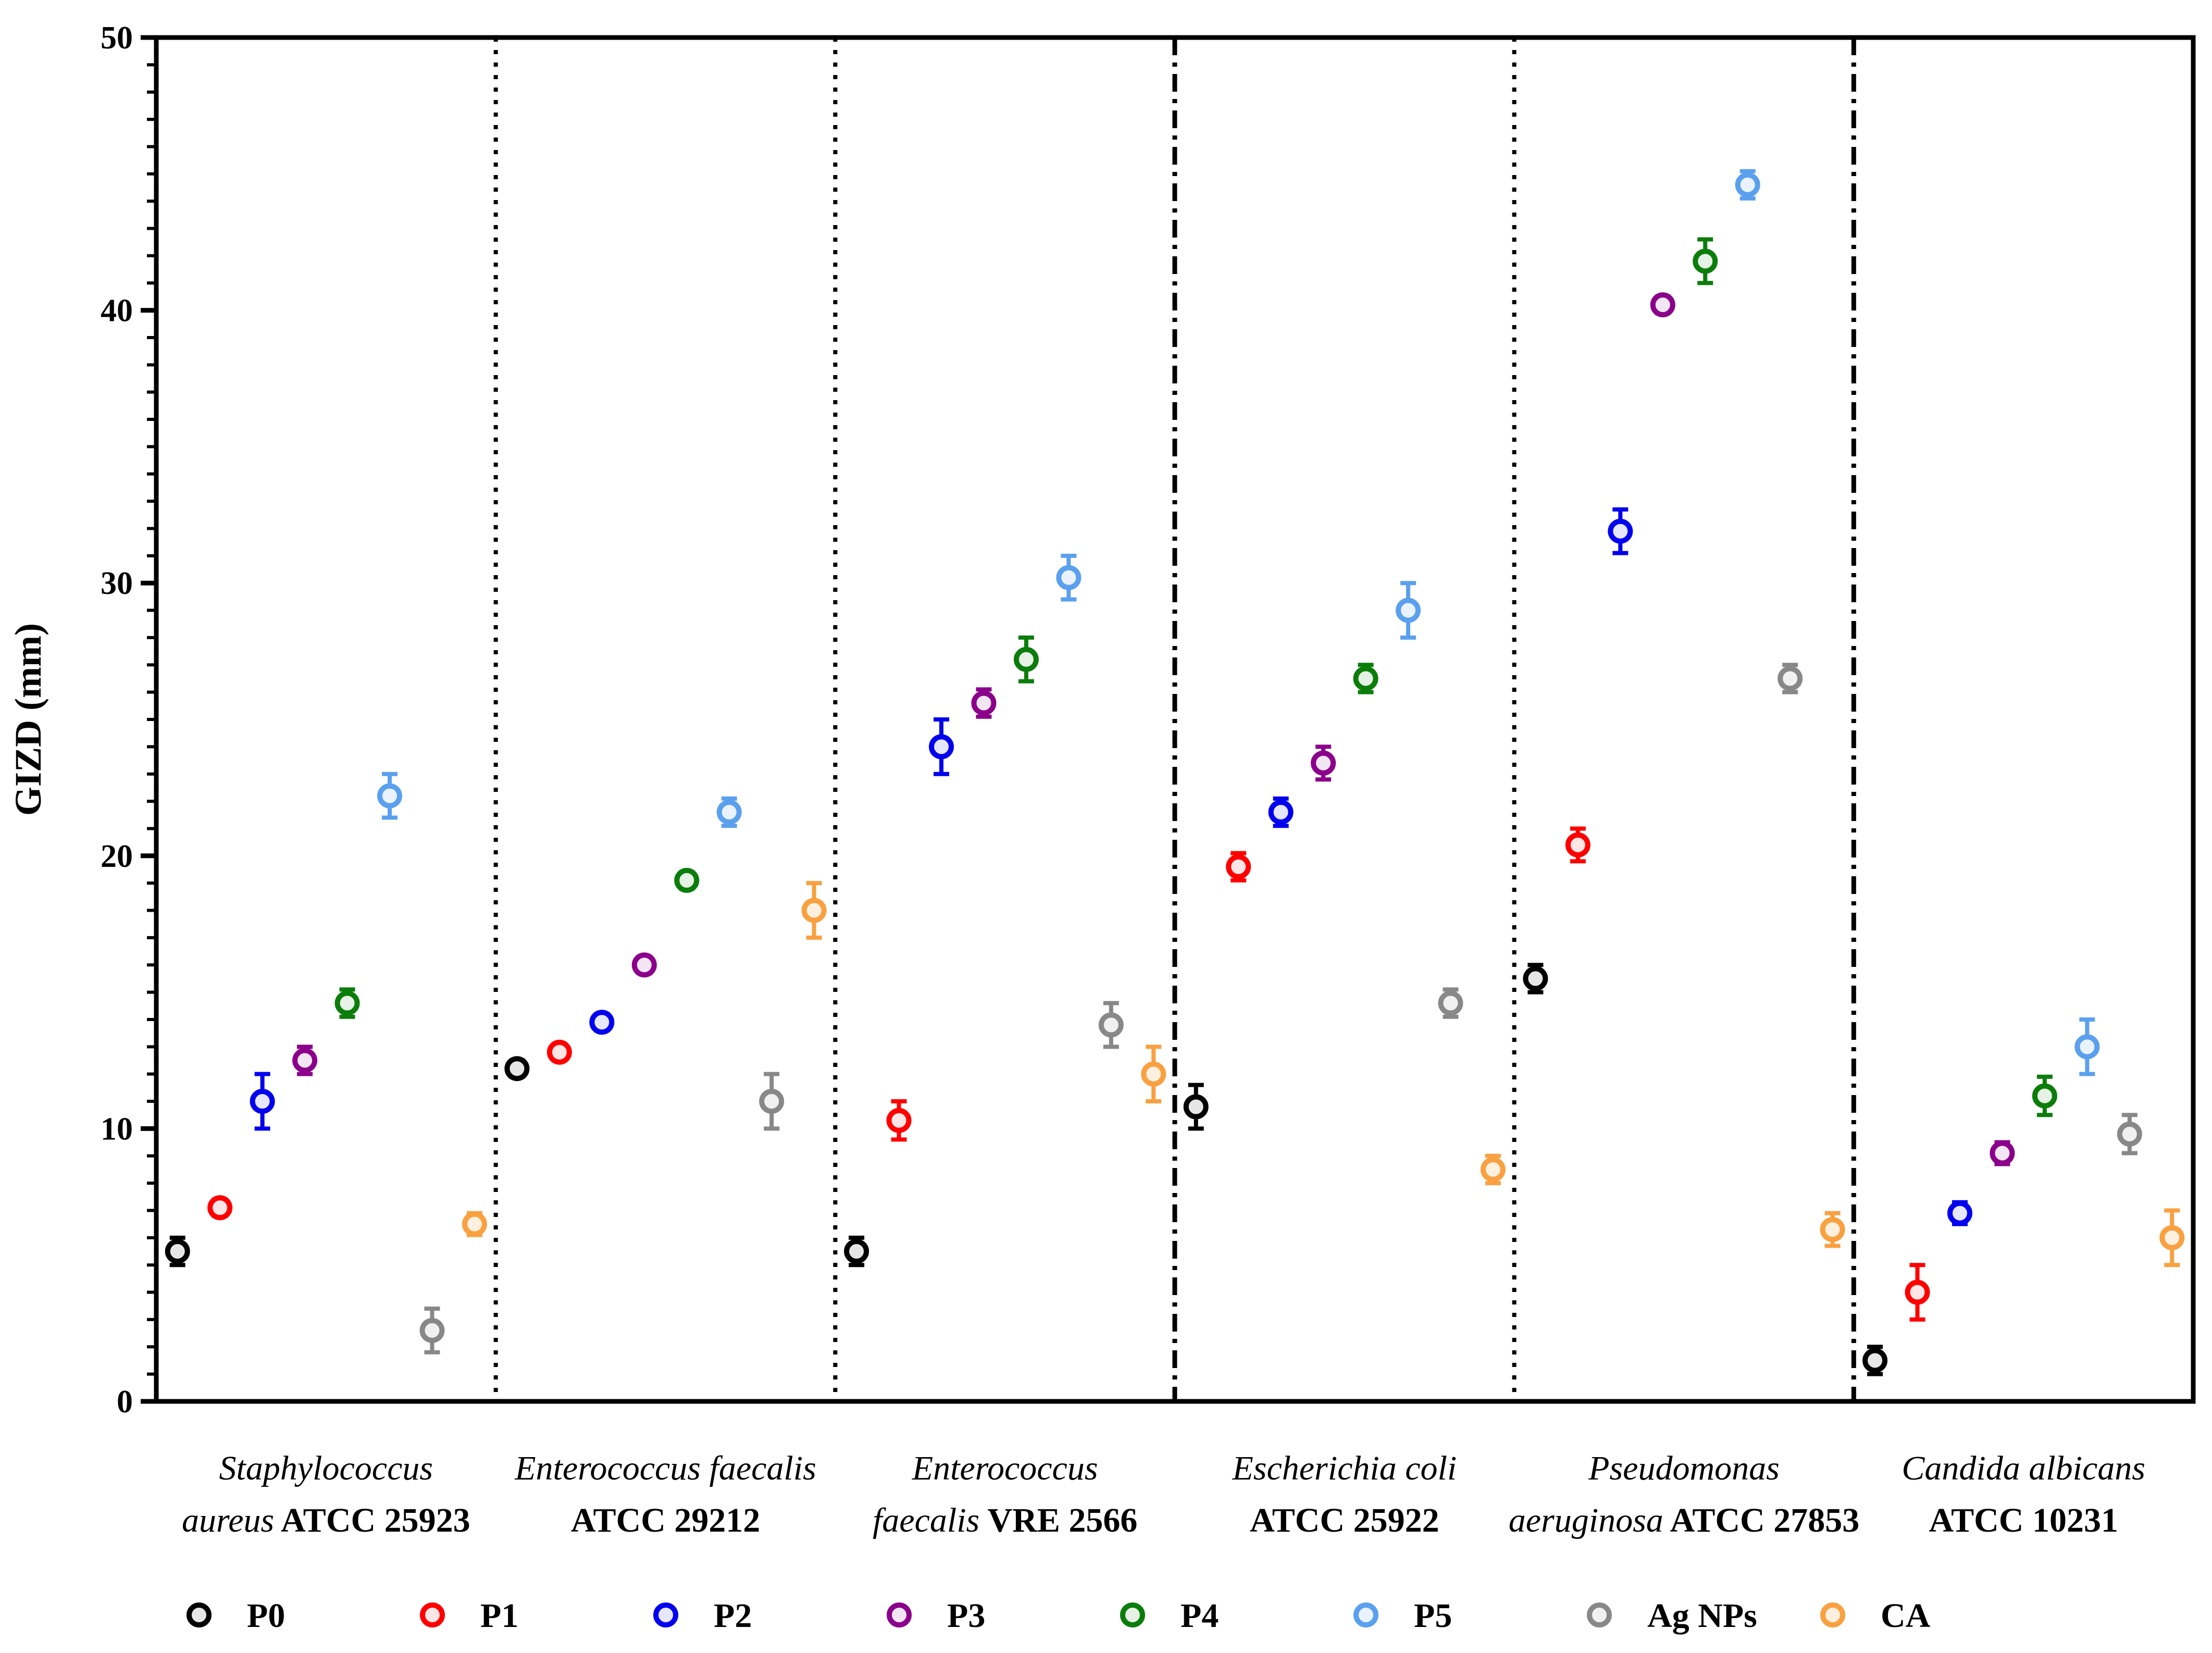 The width and height of the screenshot is (2212, 1653). I want to click on category-label: Escherichia coli, so click(1344, 1468).